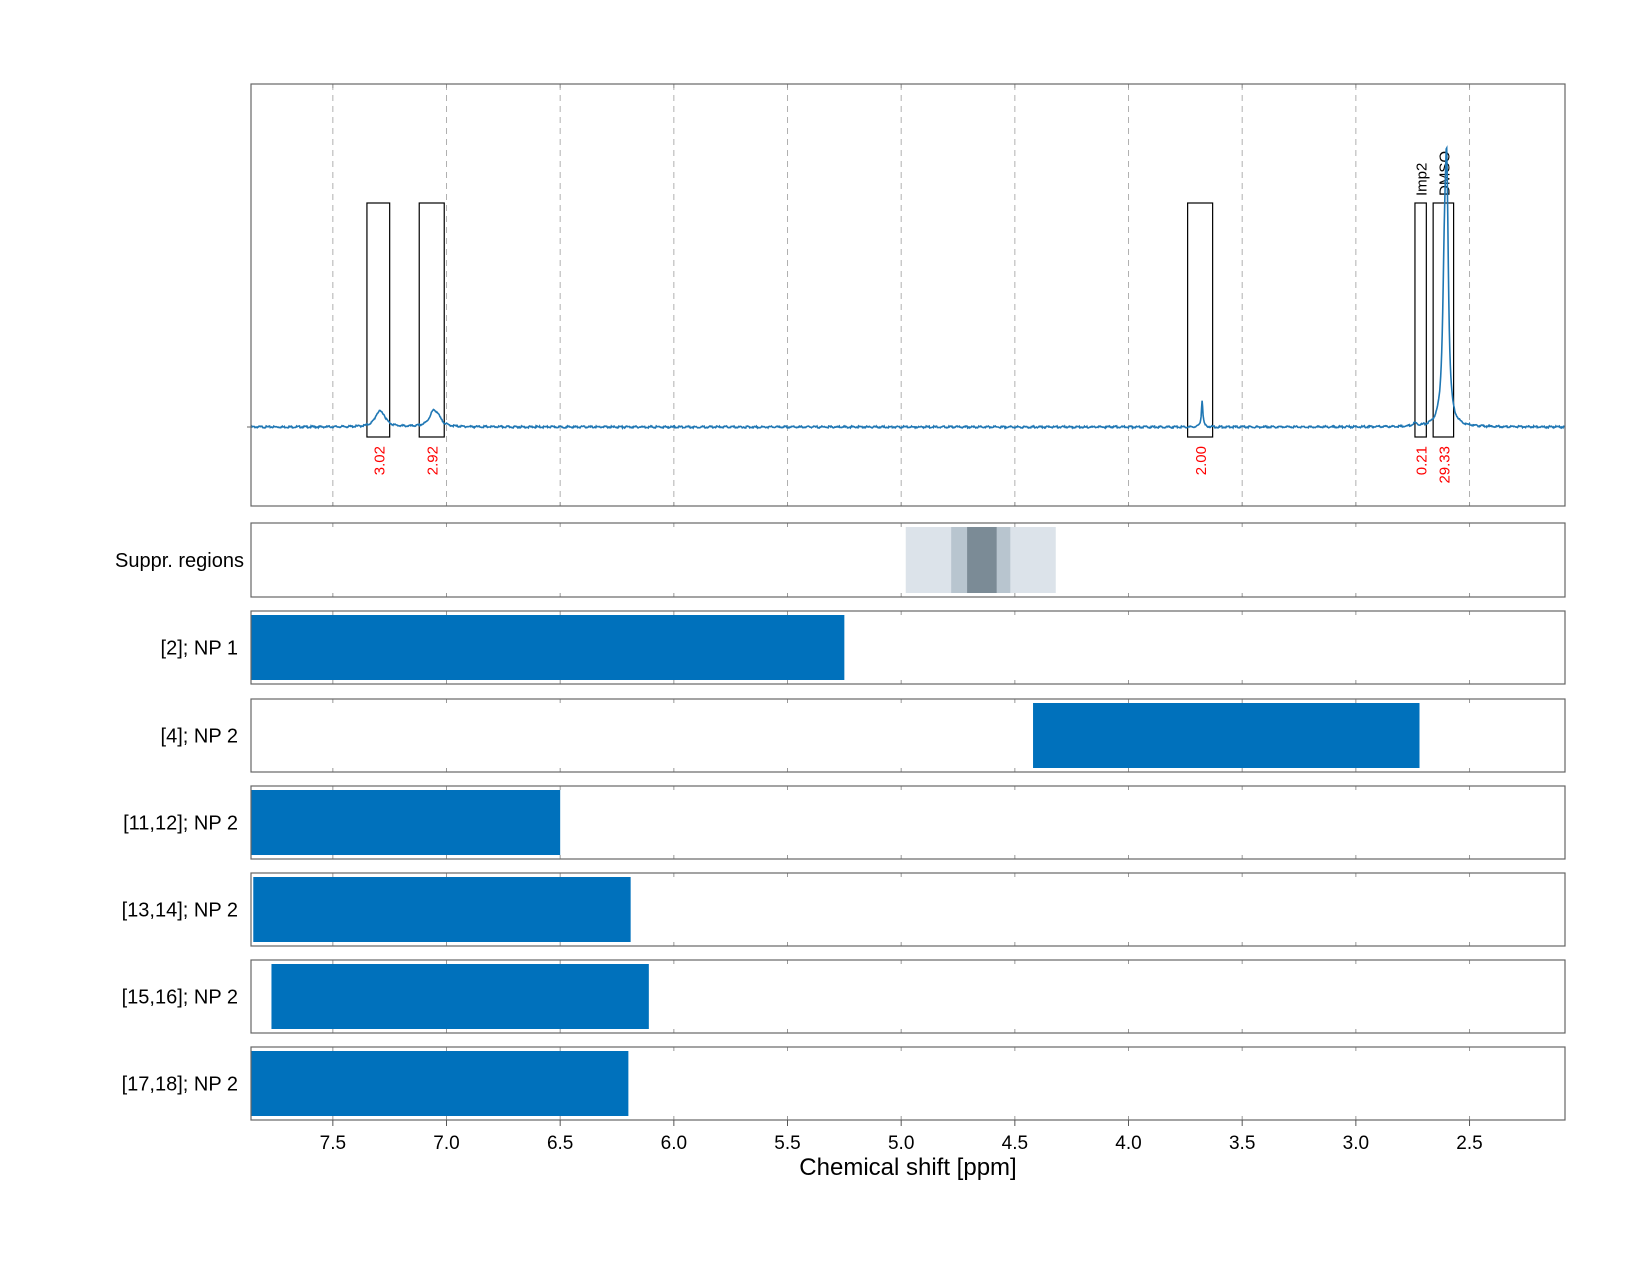 This screenshot has width=1651, height=1275. Describe the element at coordinates (907, 1167) in the screenshot. I see `x-axis-label: Chemical shift [ppm]` at that location.